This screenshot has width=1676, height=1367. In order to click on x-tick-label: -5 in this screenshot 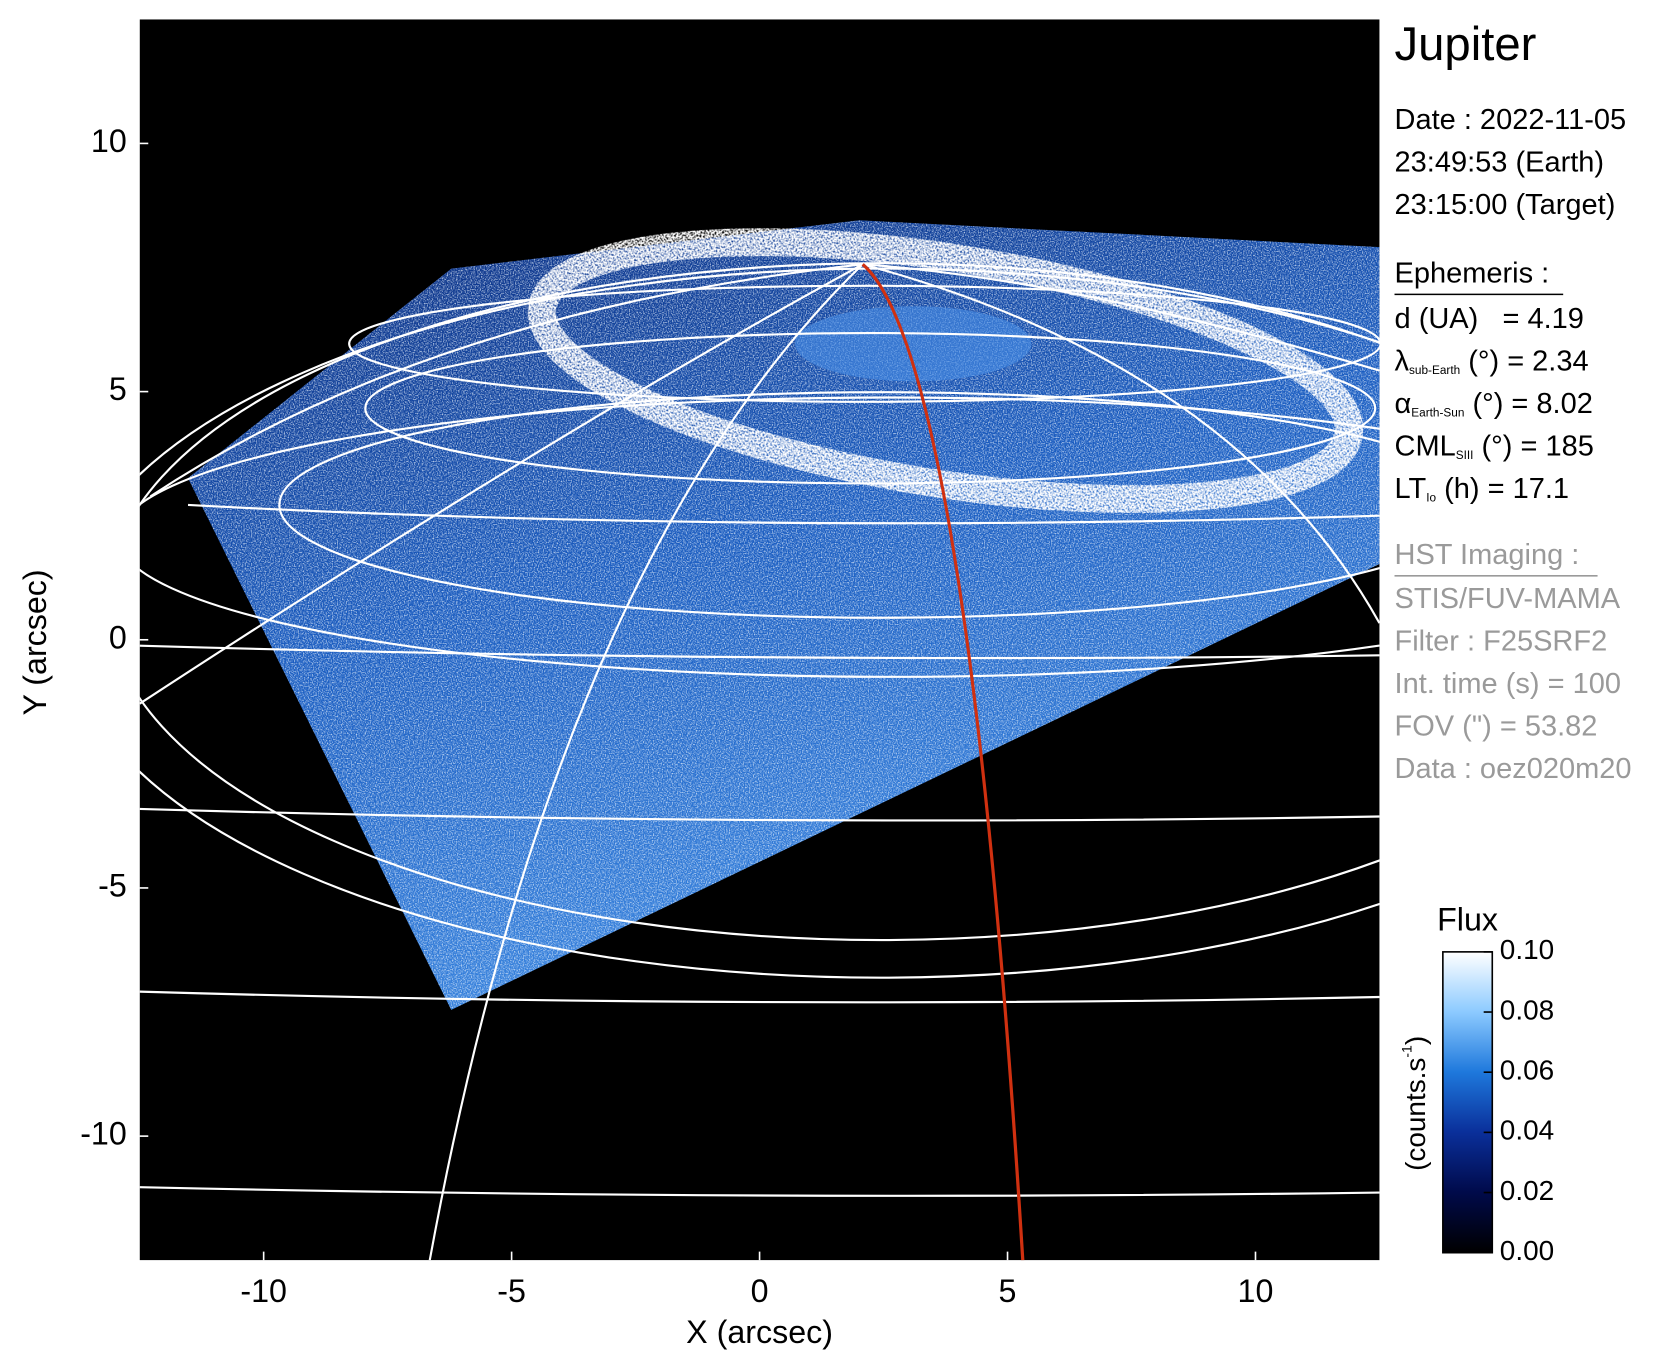, I will do `click(511, 1291)`.